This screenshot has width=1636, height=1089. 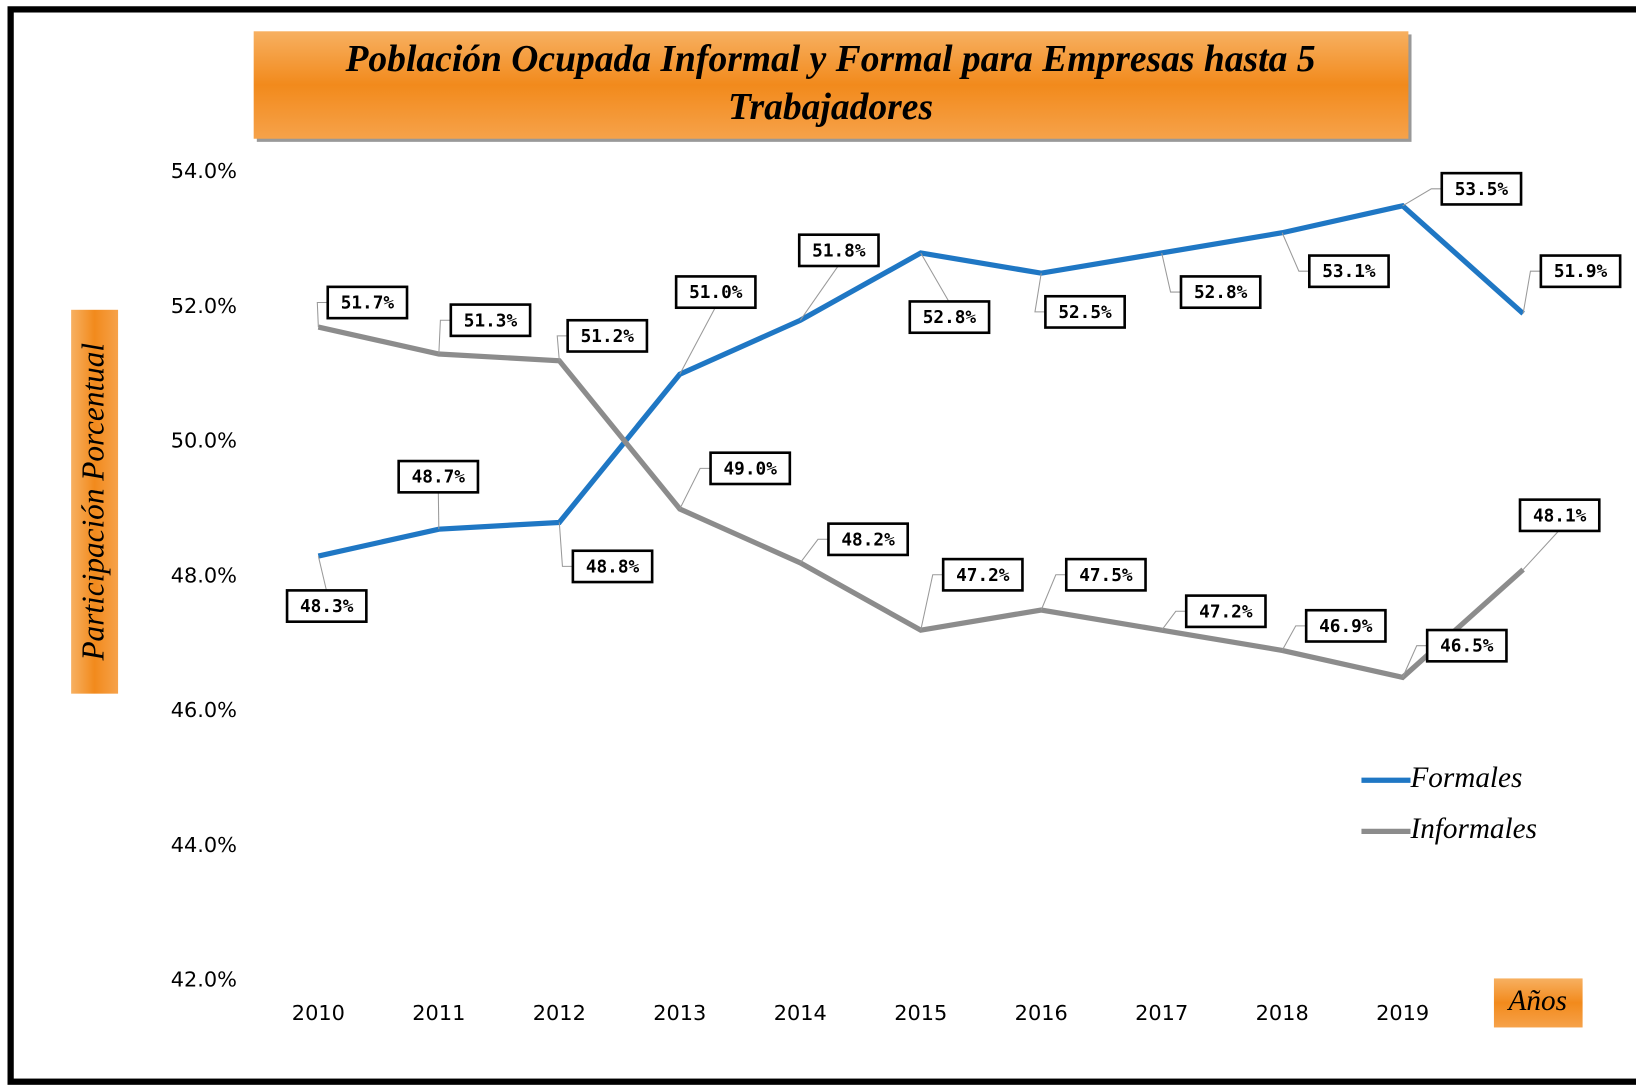 I want to click on data-label: 53.5%, so click(x=1482, y=190).